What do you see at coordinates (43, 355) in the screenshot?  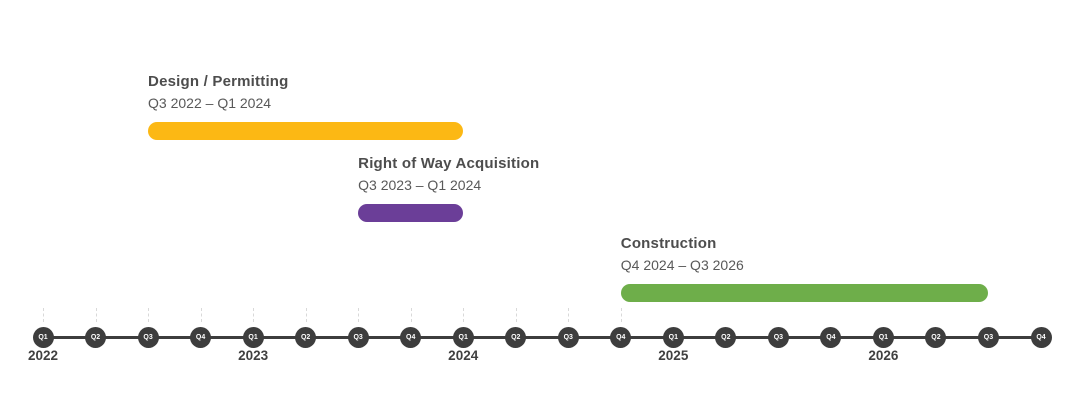 I see `year-label: 2022` at bounding box center [43, 355].